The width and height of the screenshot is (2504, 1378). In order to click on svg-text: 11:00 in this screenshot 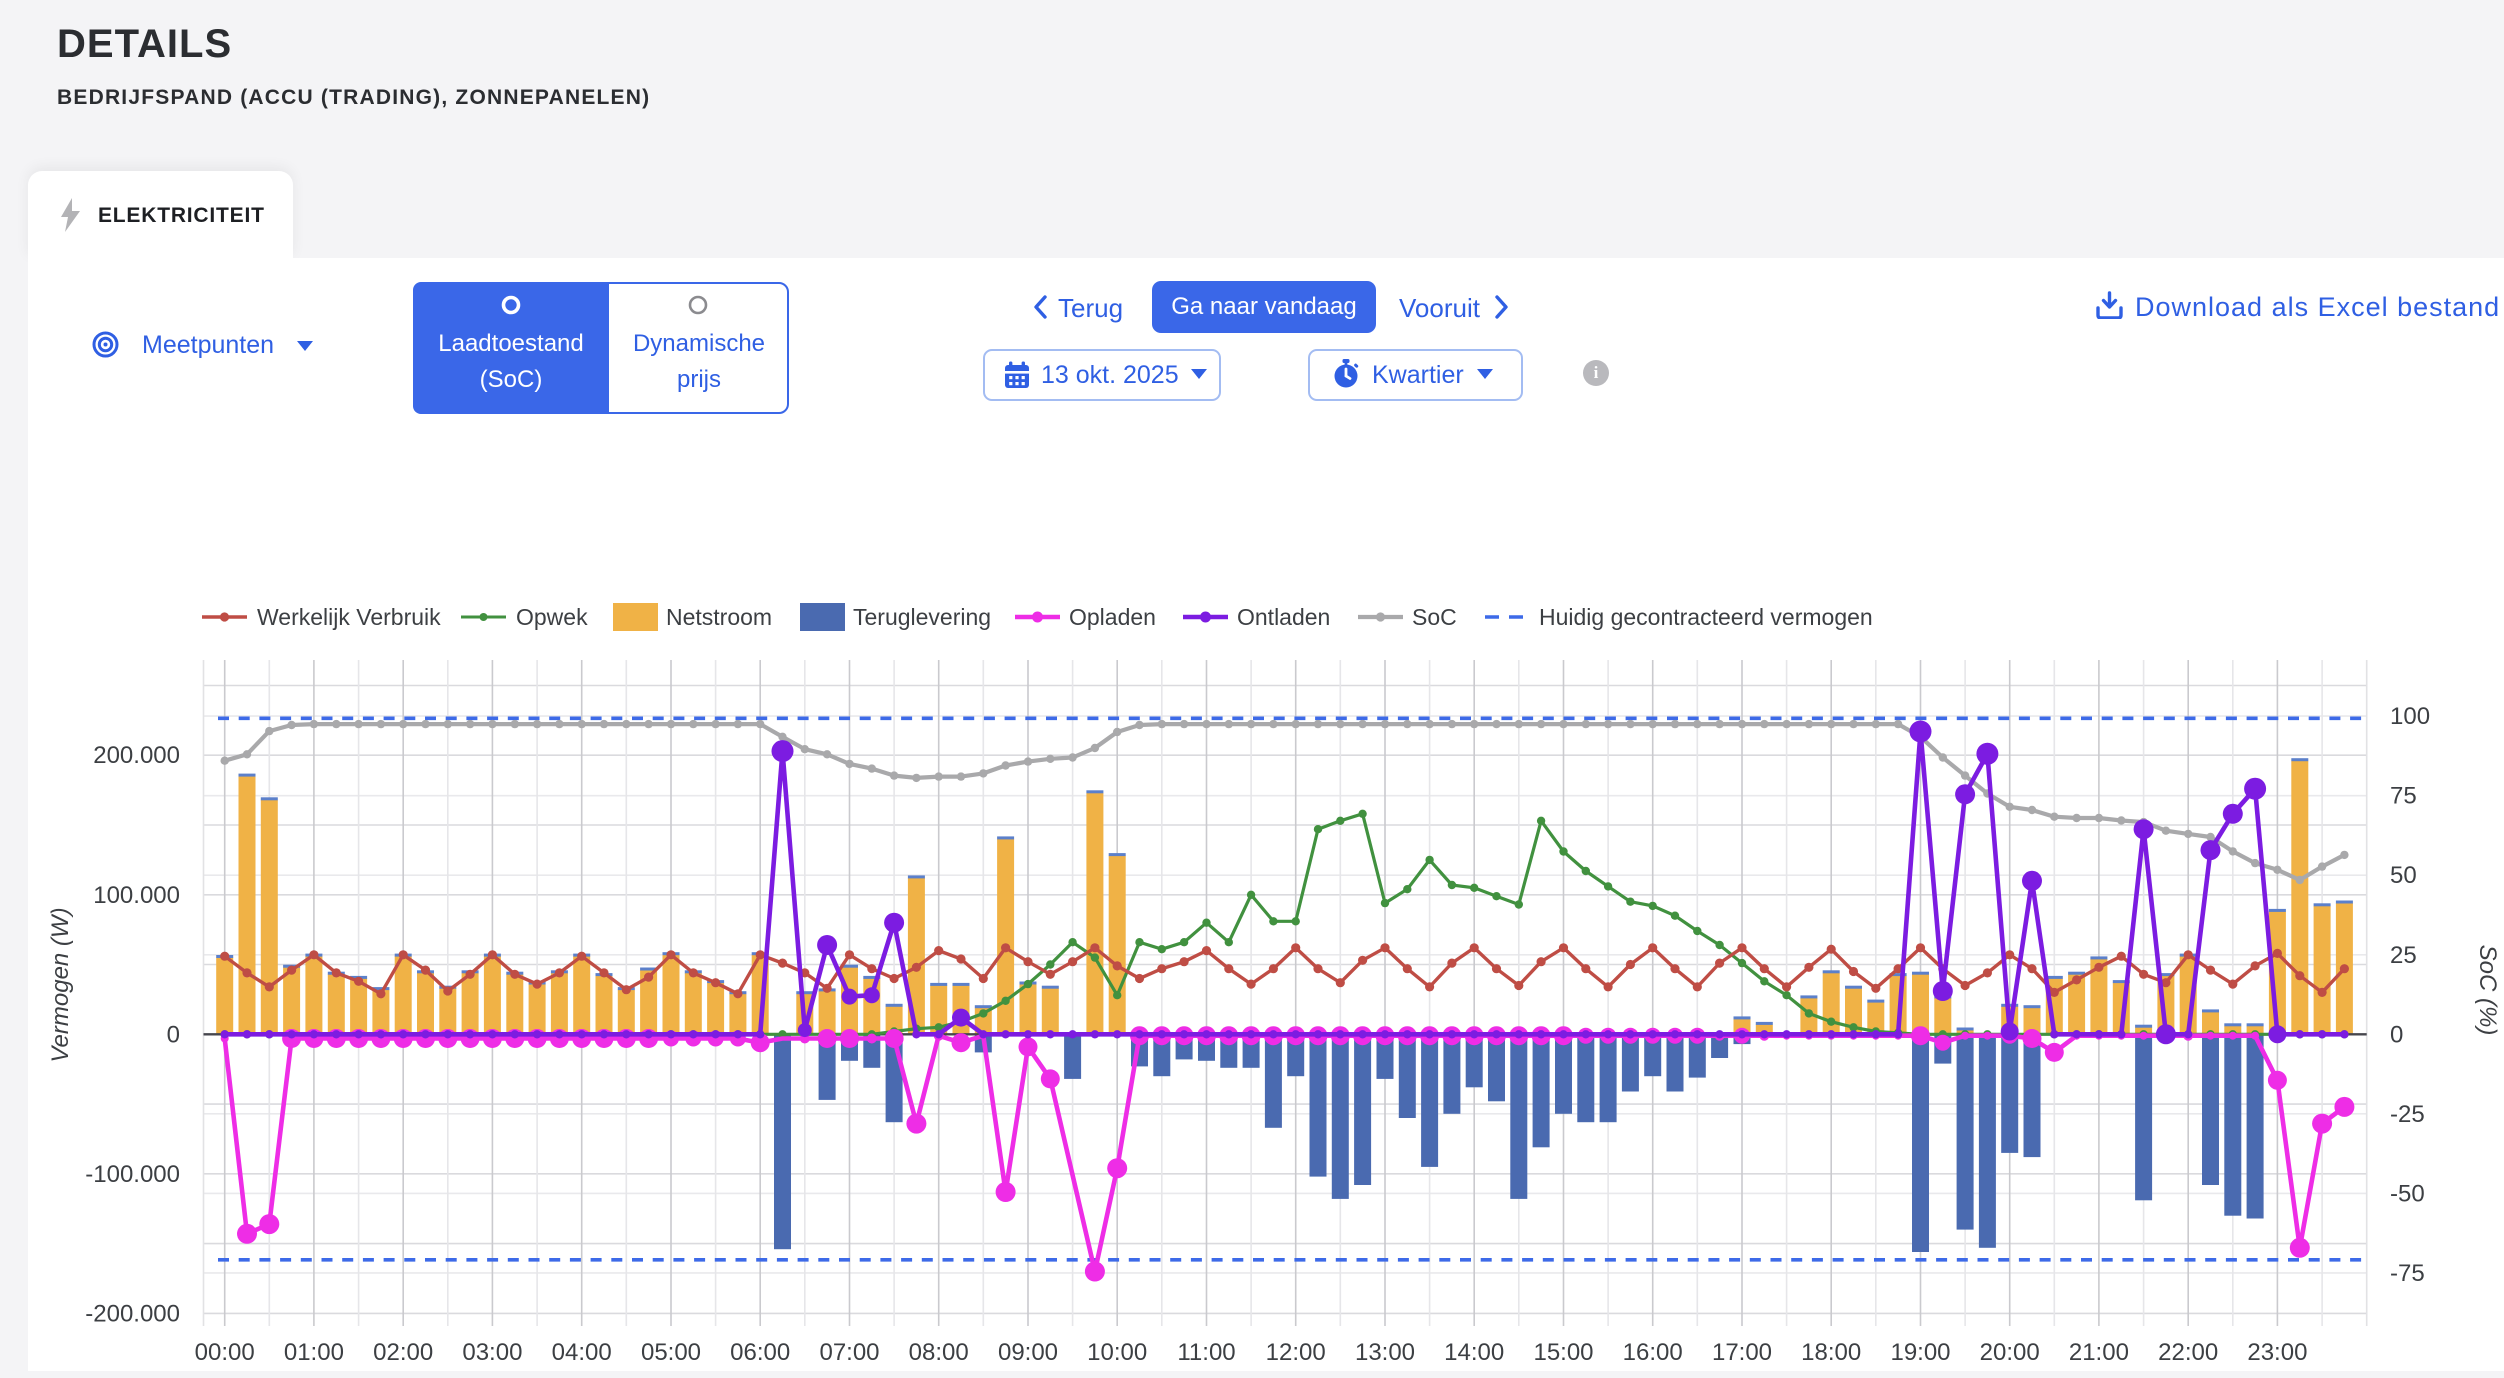, I will do `click(1206, 1352)`.